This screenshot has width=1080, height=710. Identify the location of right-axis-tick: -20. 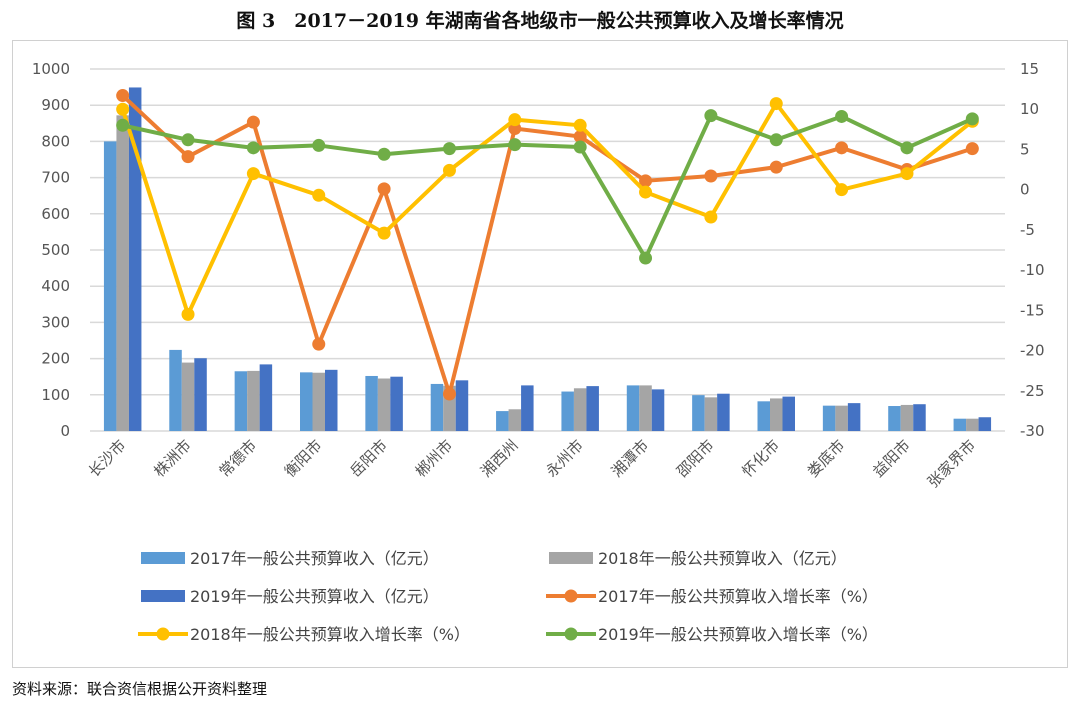
(1032, 351).